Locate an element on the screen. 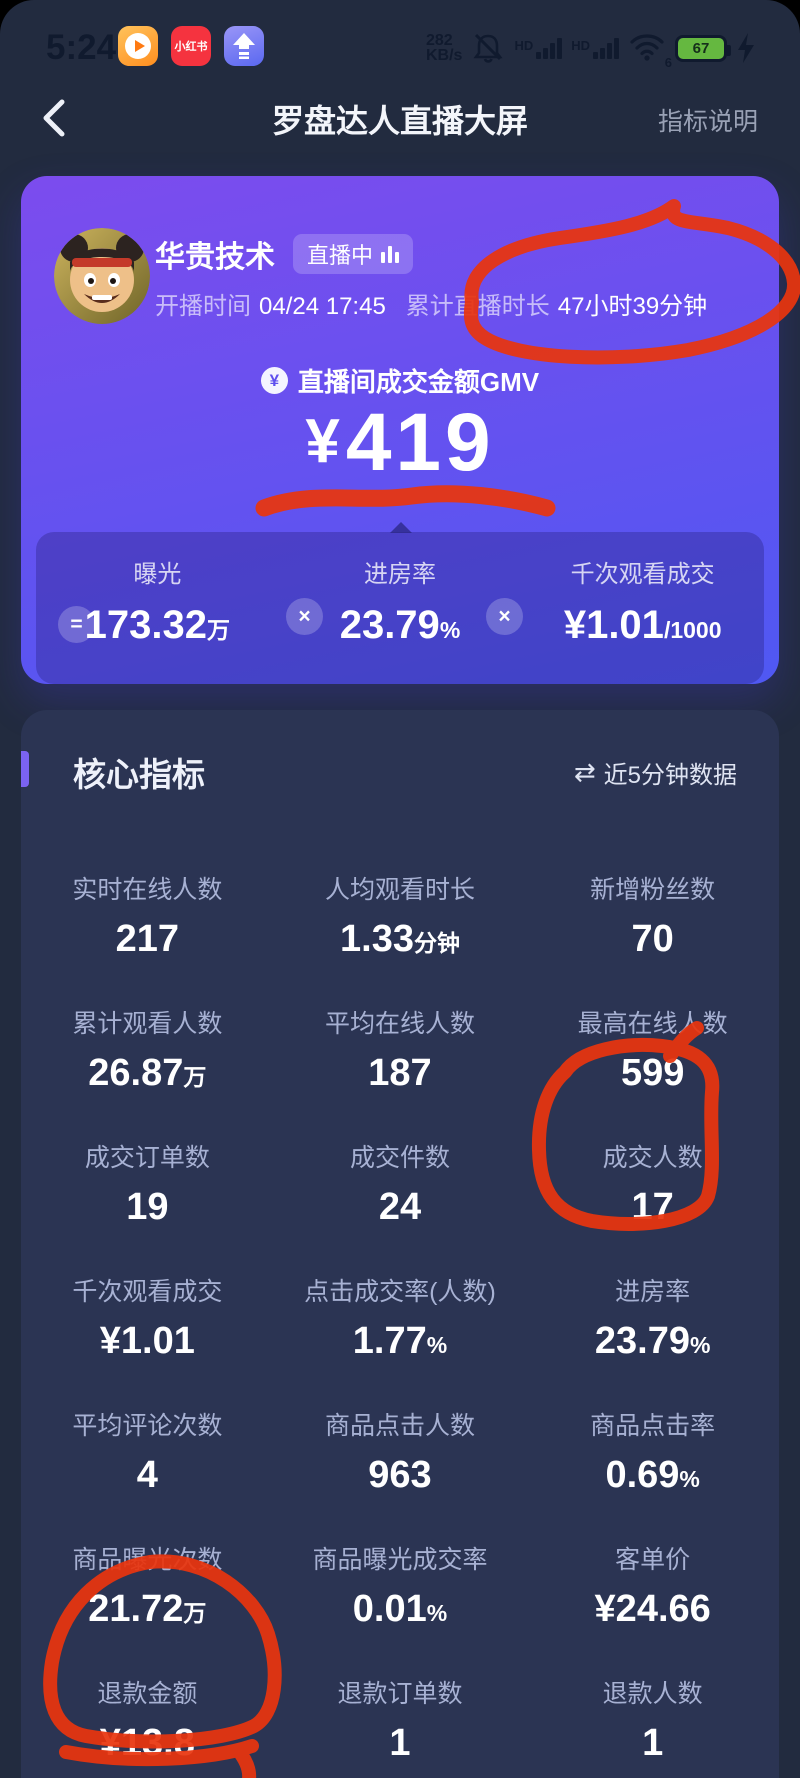 The width and height of the screenshot is (800, 1778). streamer-name: 华贵技术 is located at coordinates (215, 257).